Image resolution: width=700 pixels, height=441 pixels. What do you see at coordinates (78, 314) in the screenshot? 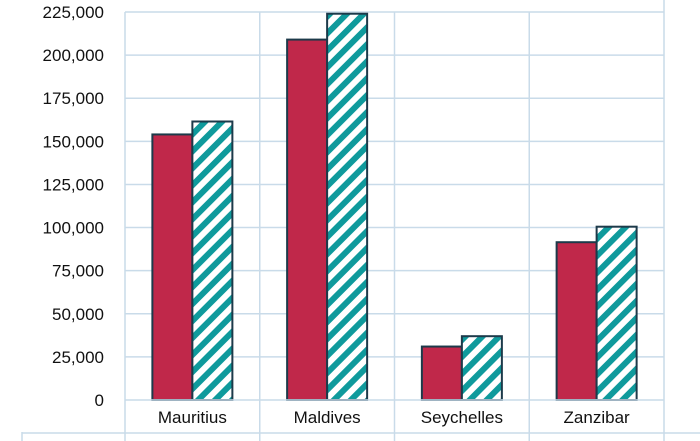
I see `y-tick-label: 50,000` at bounding box center [78, 314].